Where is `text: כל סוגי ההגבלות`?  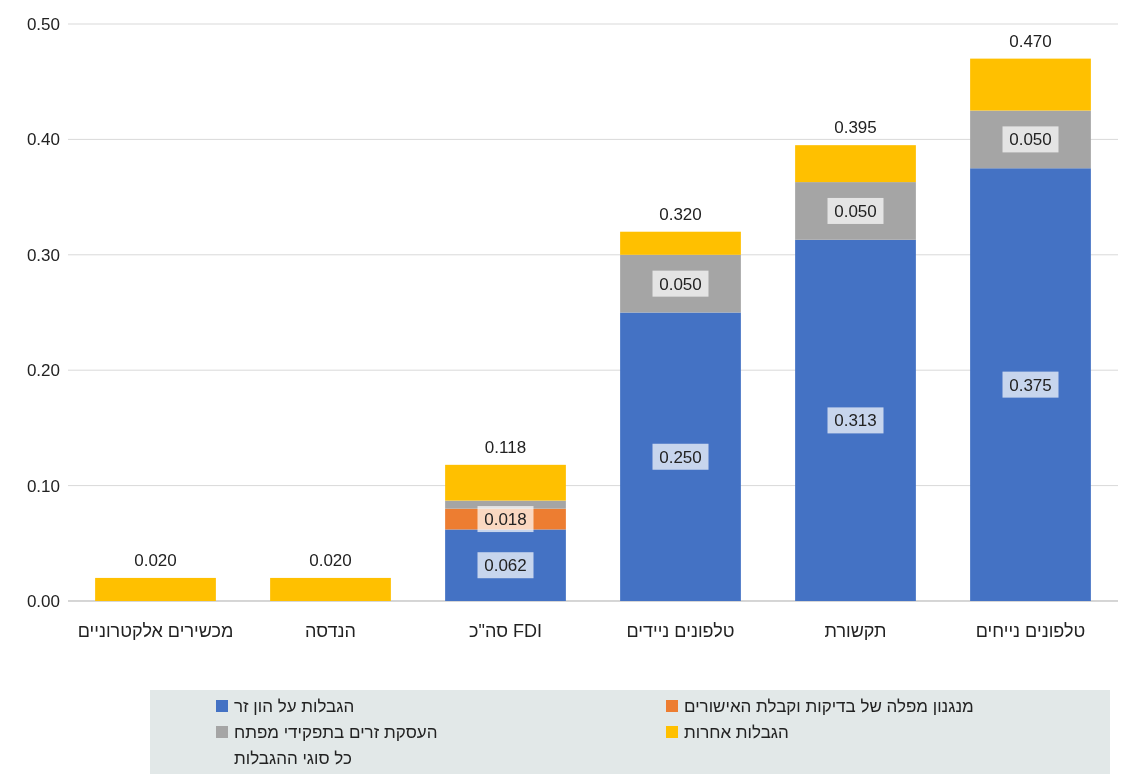 text: כל סוגי ההגבלות is located at coordinates (293, 758).